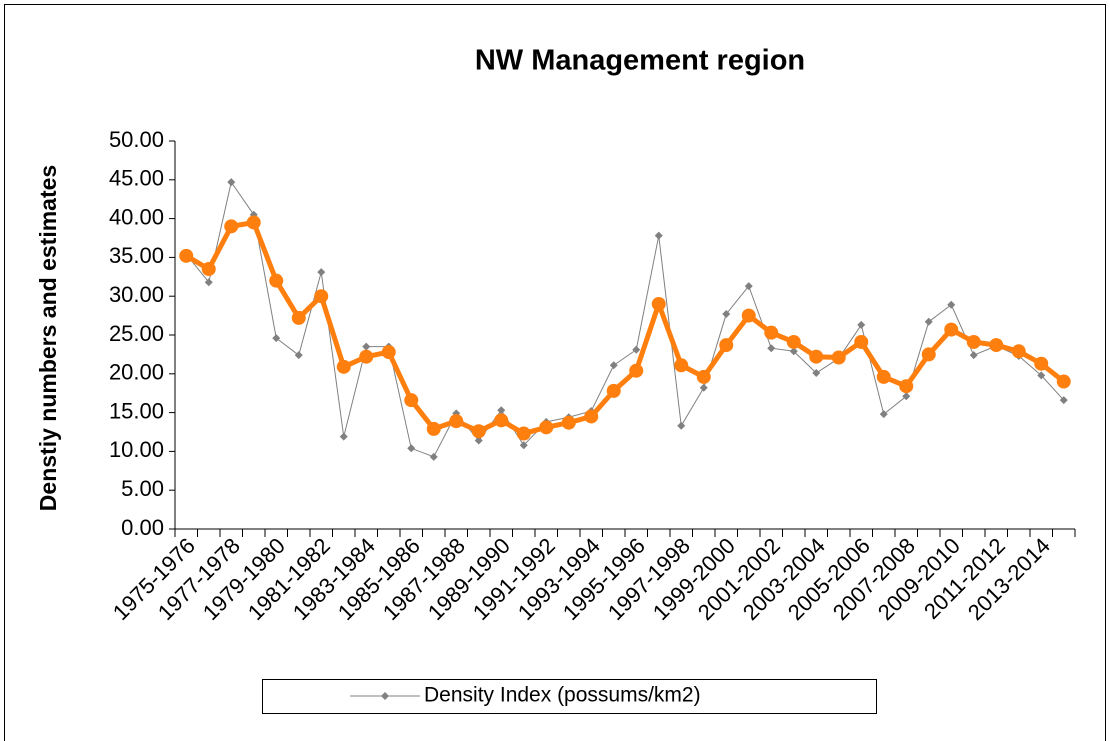 This screenshot has width=1110, height=741. Describe the element at coordinates (136, 178) in the screenshot. I see `y-tick-label: 45.00` at that location.